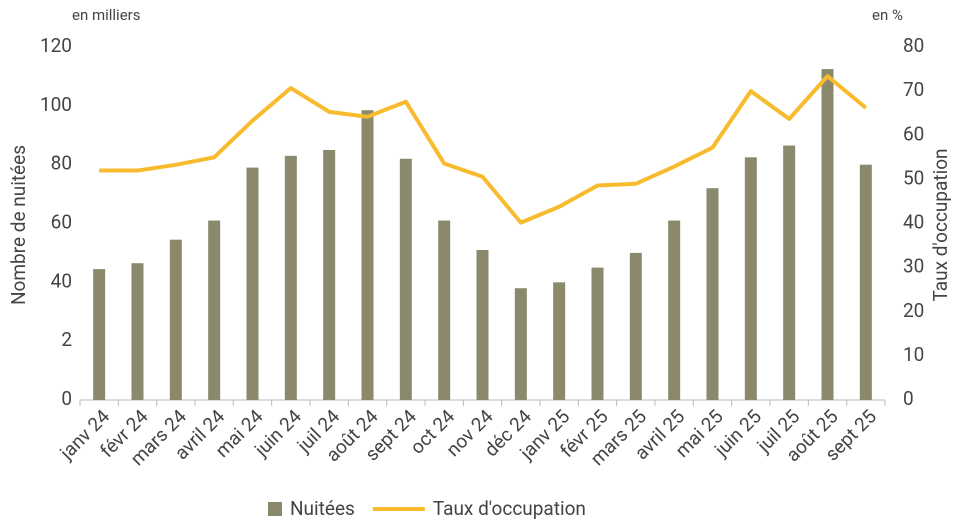 The image size is (955, 523). What do you see at coordinates (56, 104) in the screenshot?
I see `y-tick-label: 100` at bounding box center [56, 104].